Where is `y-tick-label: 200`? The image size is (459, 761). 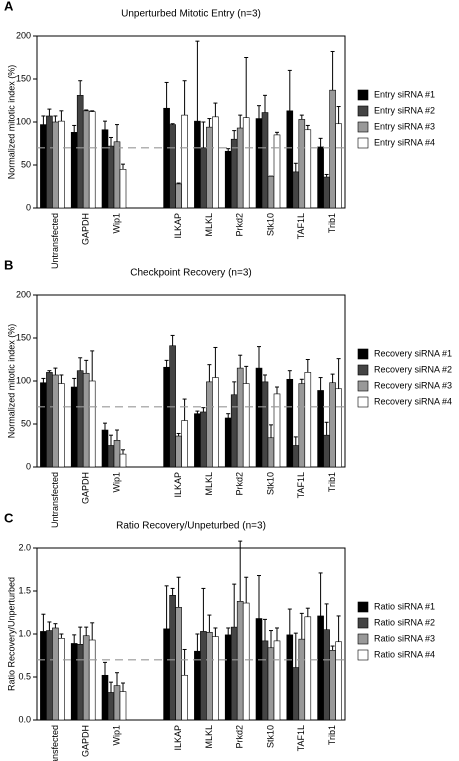 y-tick-label: 200 is located at coordinates (23, 294).